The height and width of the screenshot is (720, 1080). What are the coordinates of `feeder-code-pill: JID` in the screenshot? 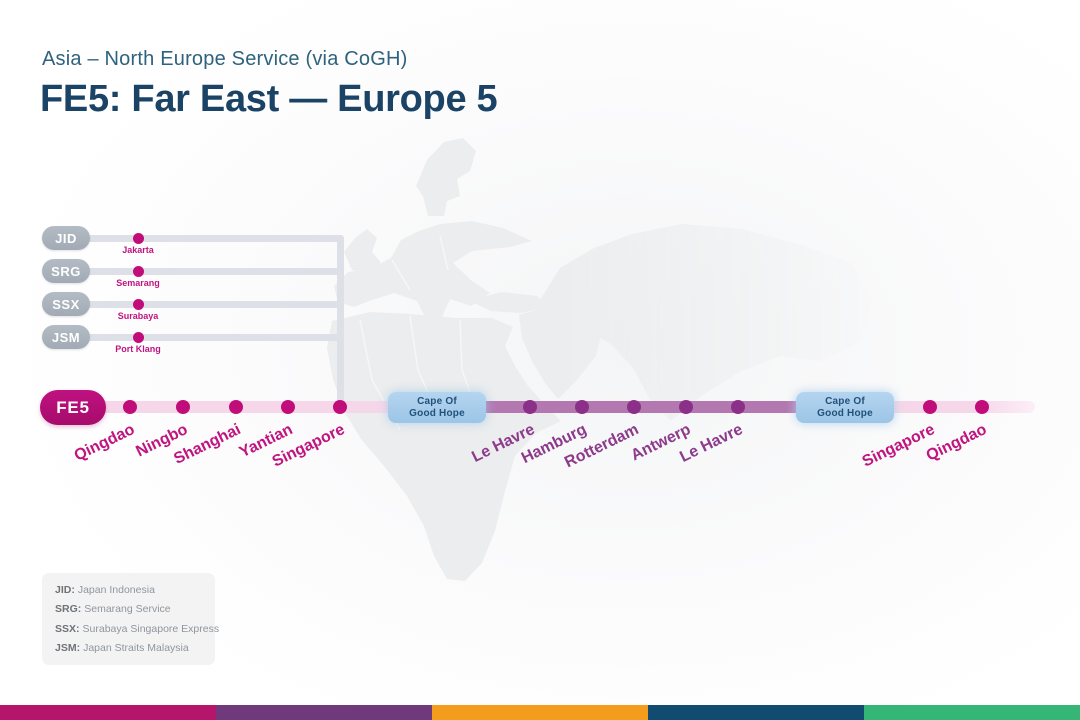 It's located at (66, 238).